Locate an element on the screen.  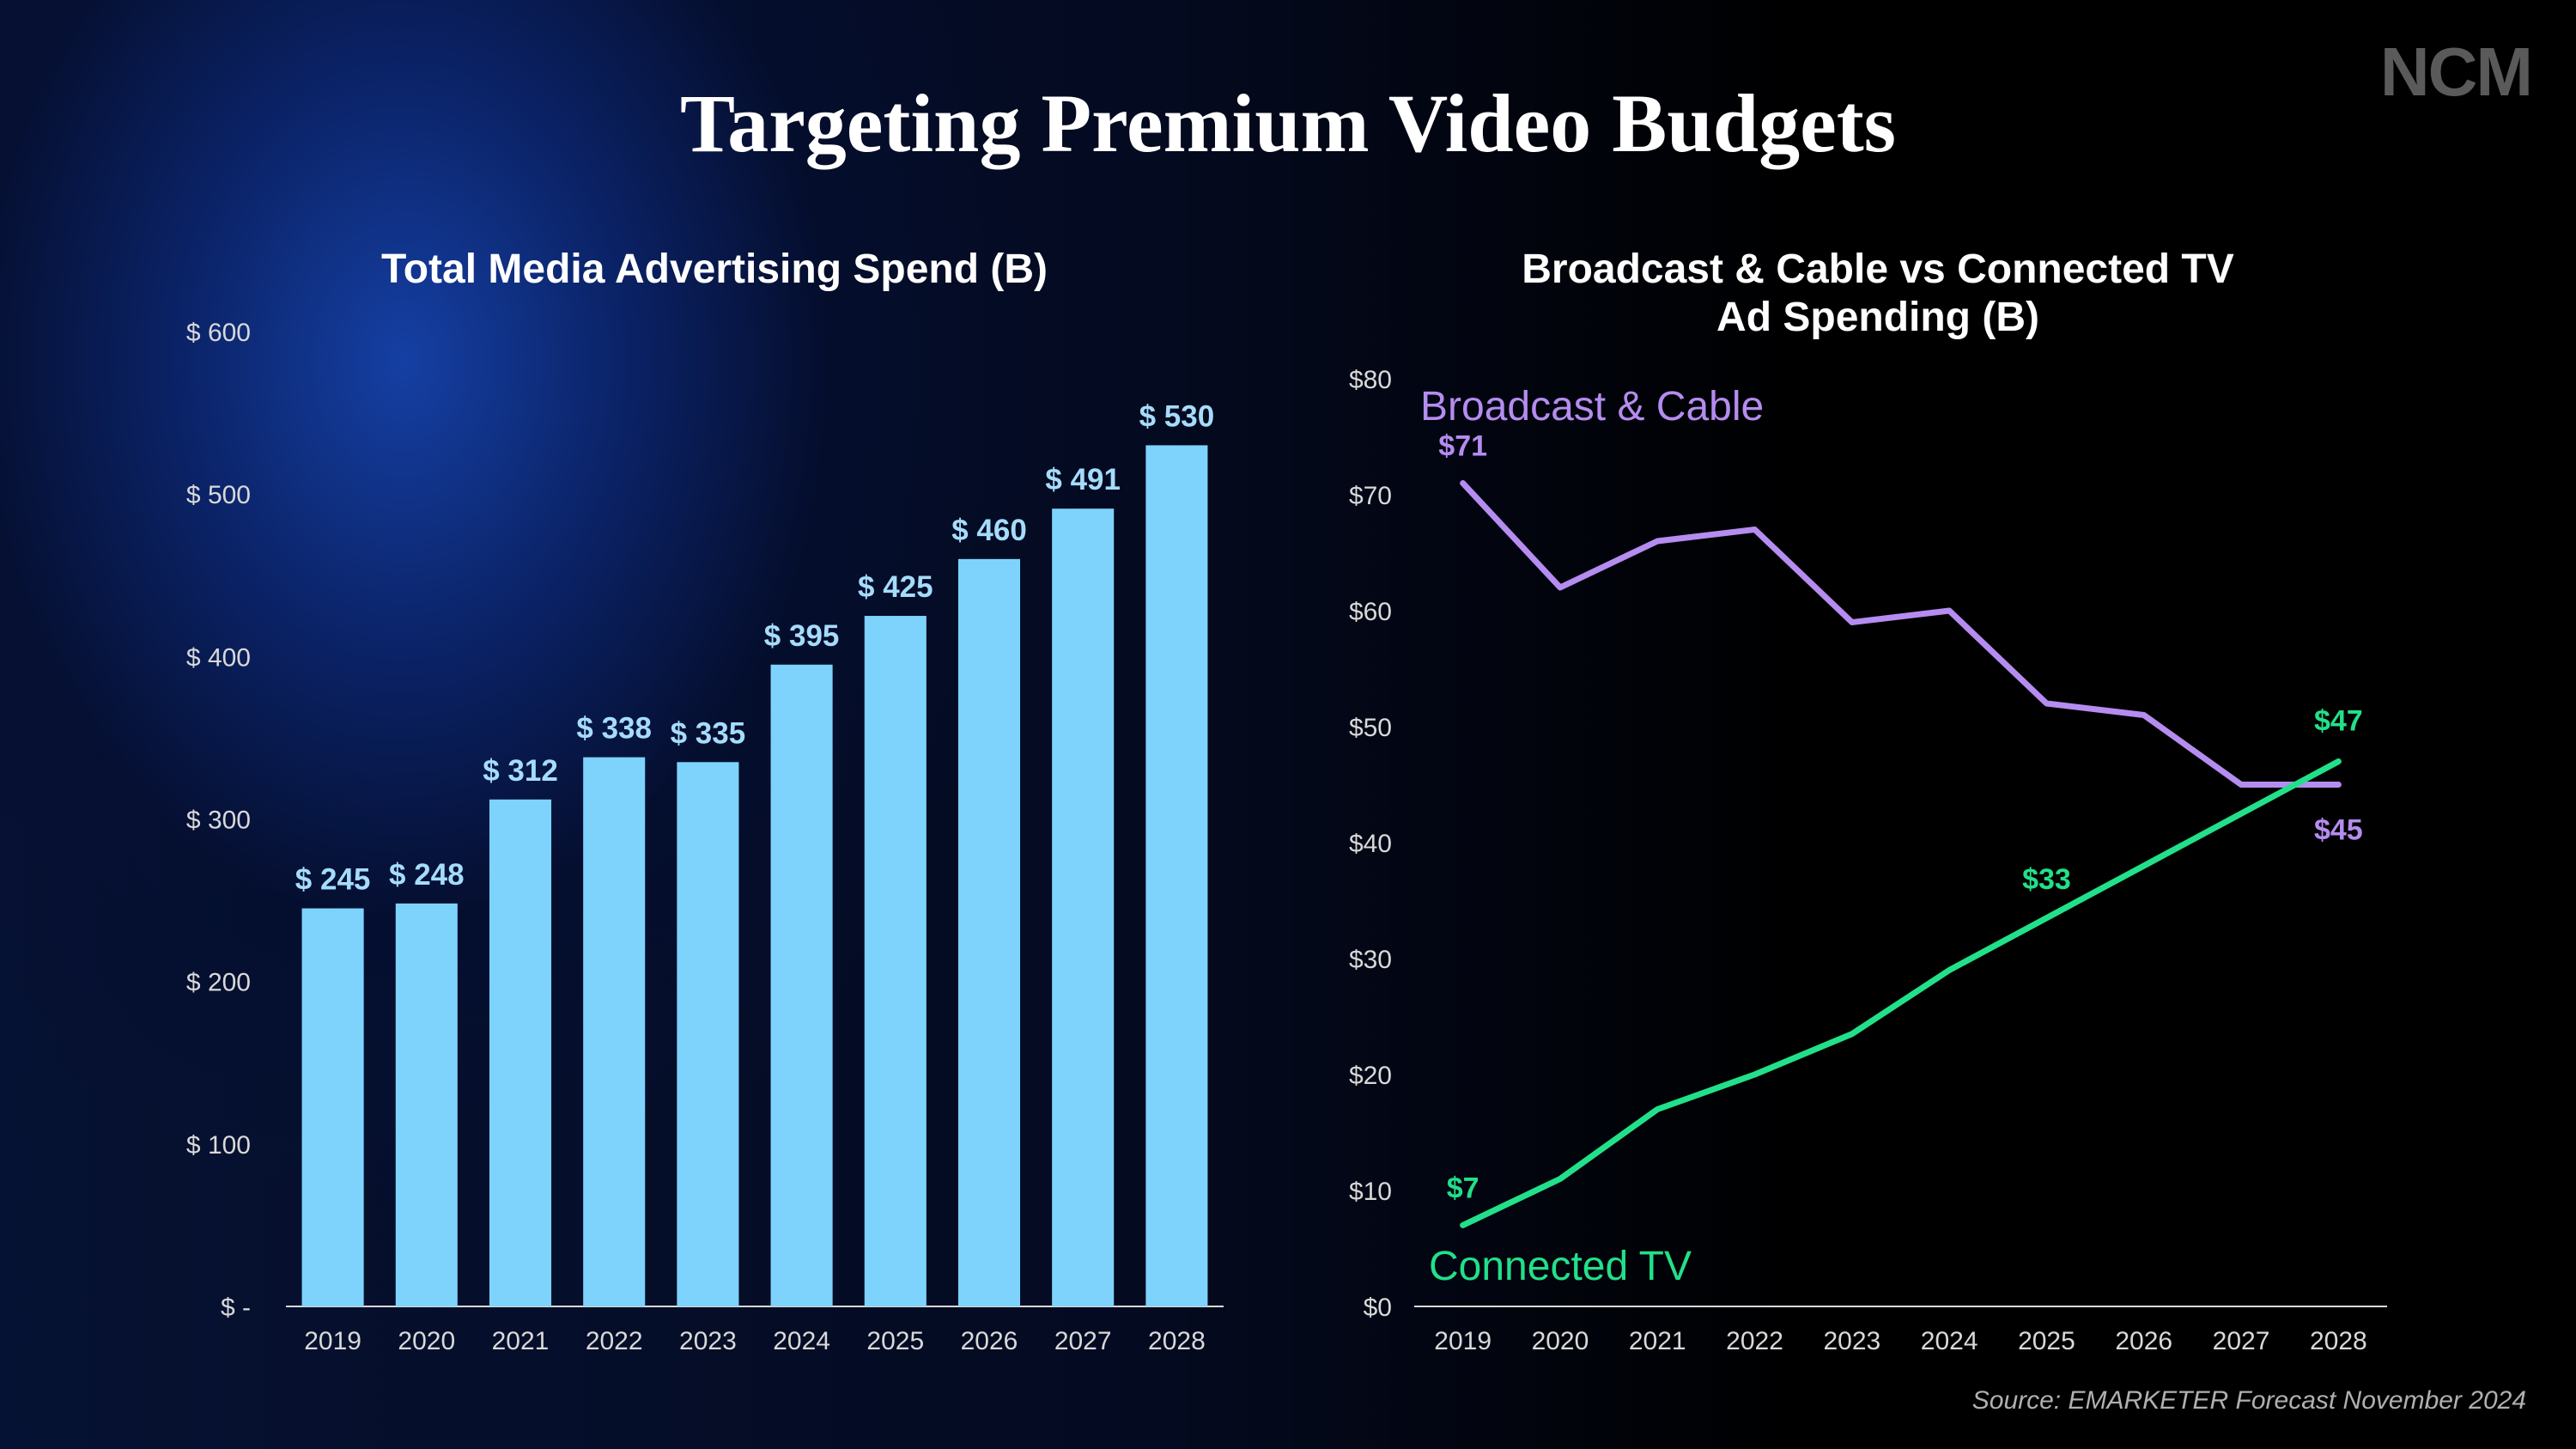
bar-data-label: $ 248 is located at coordinates (427, 875).